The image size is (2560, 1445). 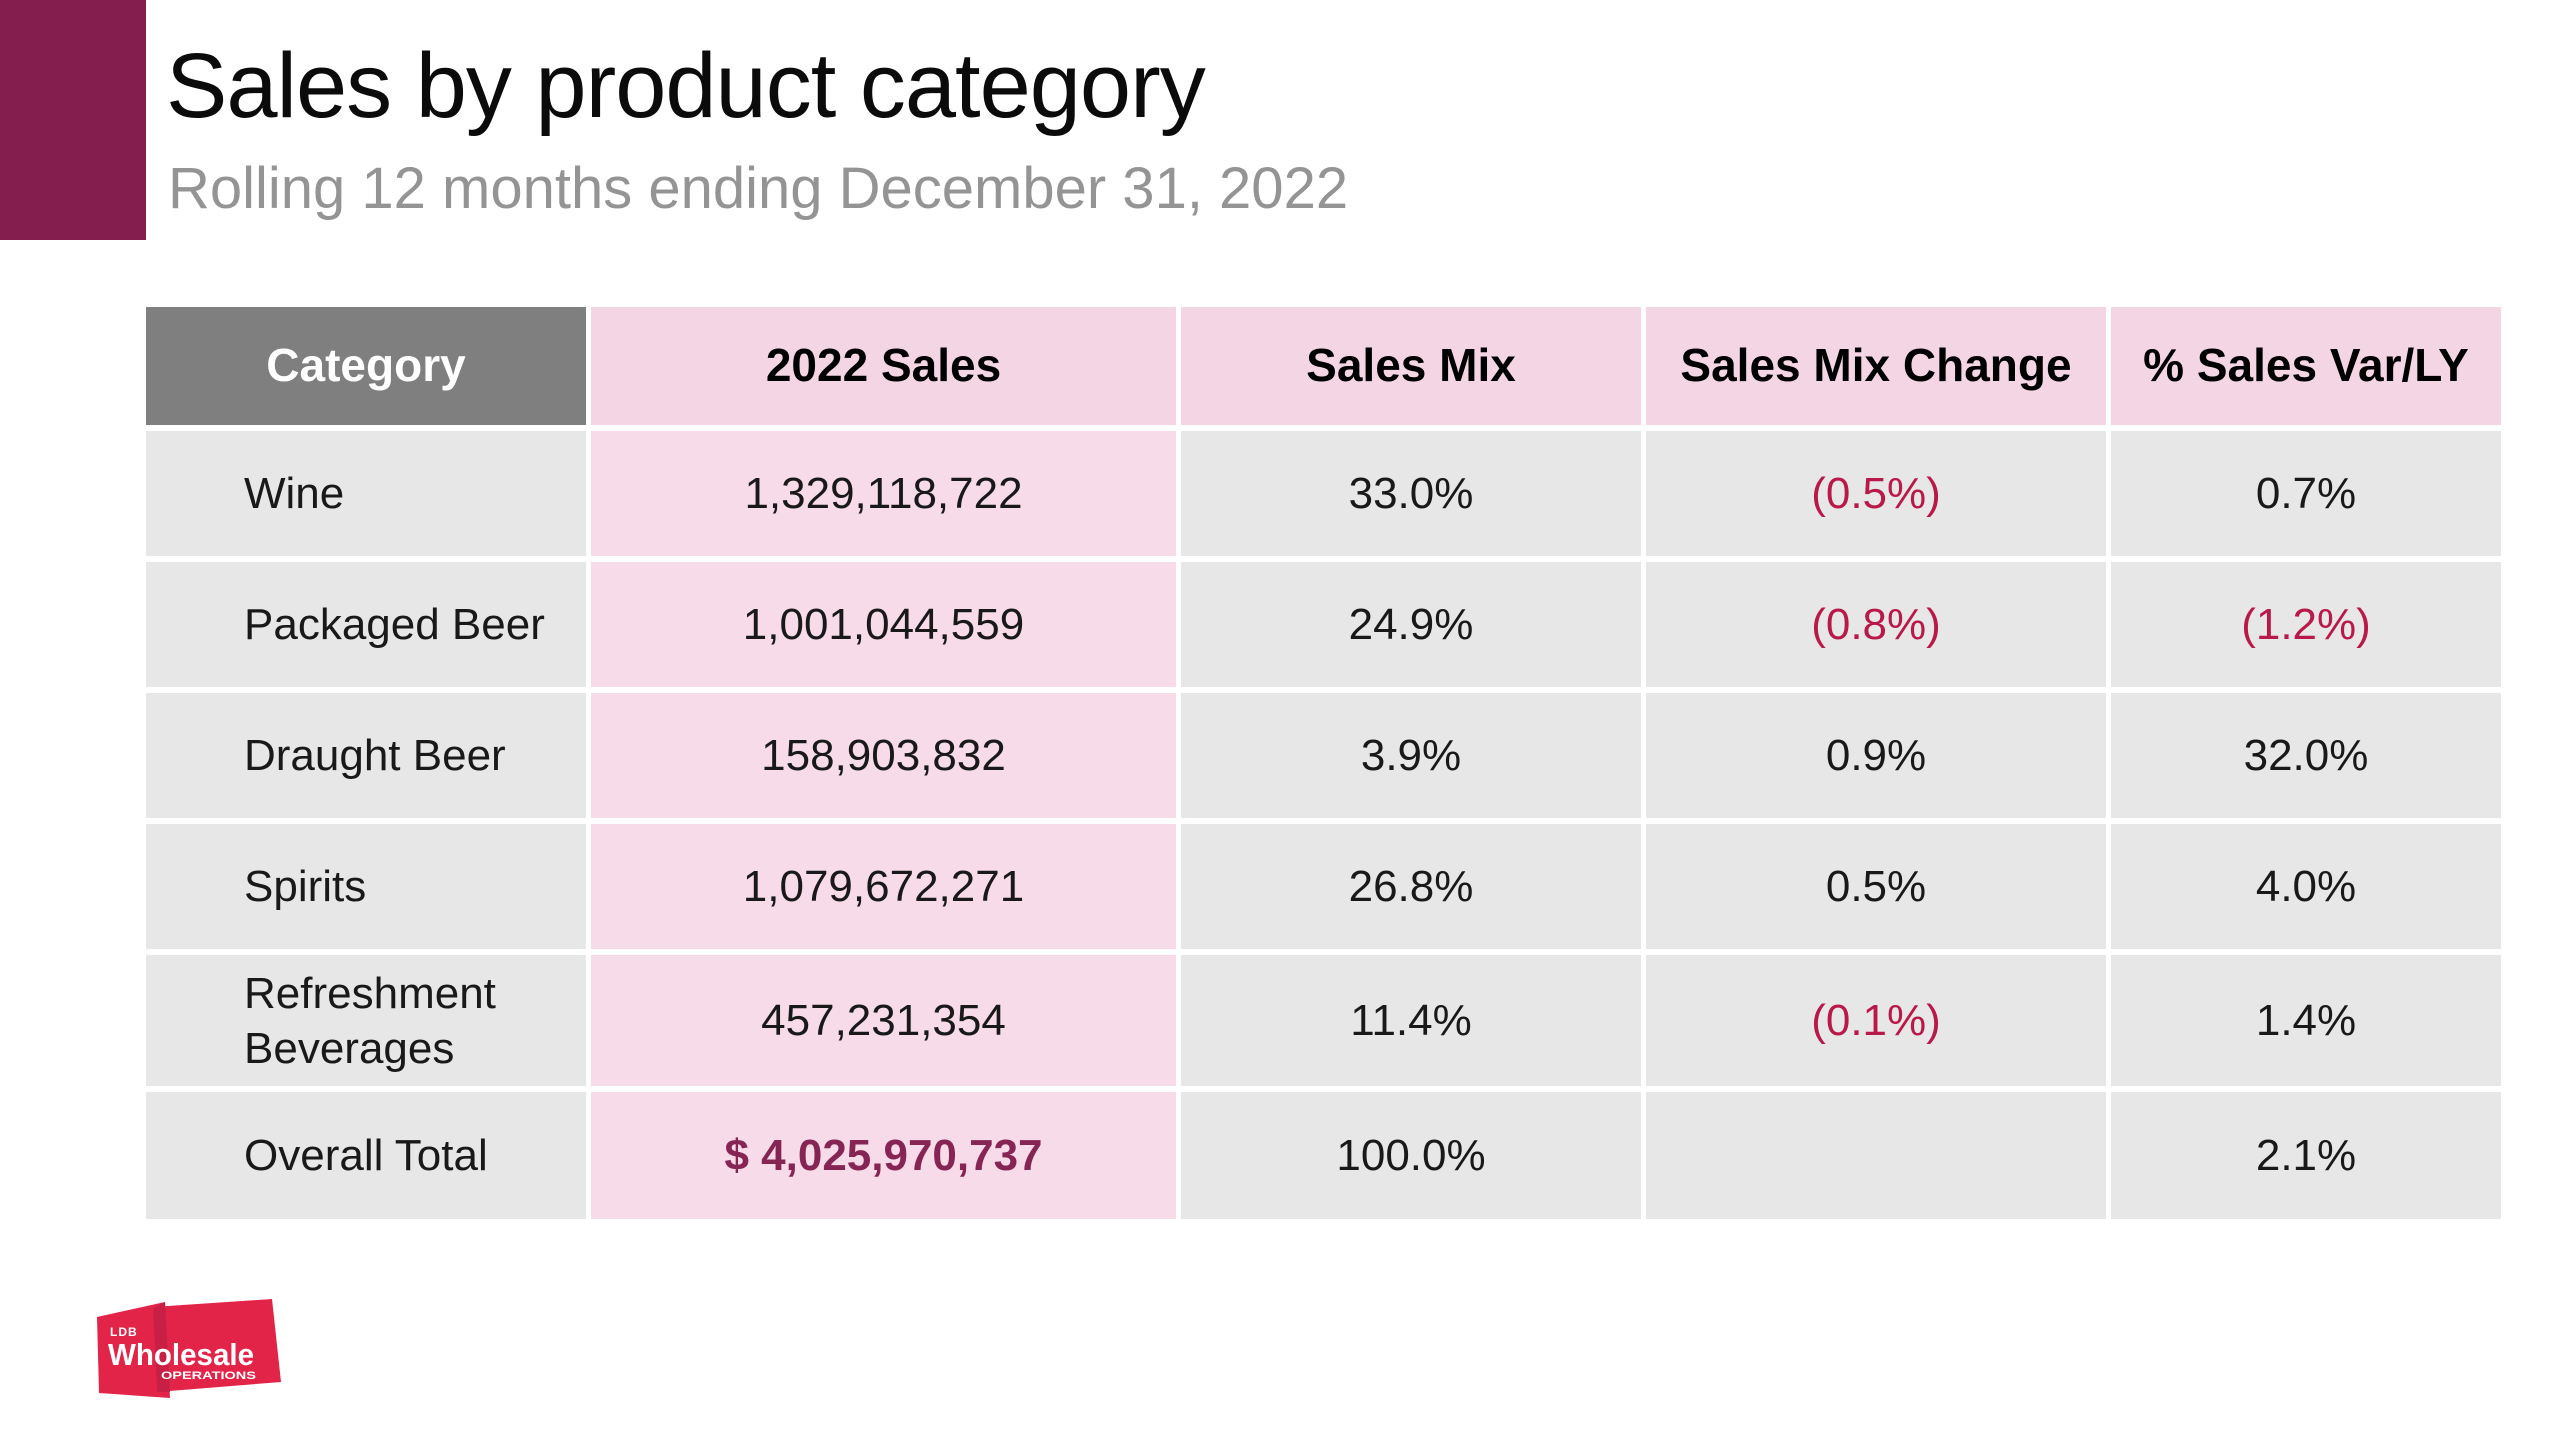 What do you see at coordinates (124, 1332) in the screenshot?
I see `logo-ldb-text: LDB` at bounding box center [124, 1332].